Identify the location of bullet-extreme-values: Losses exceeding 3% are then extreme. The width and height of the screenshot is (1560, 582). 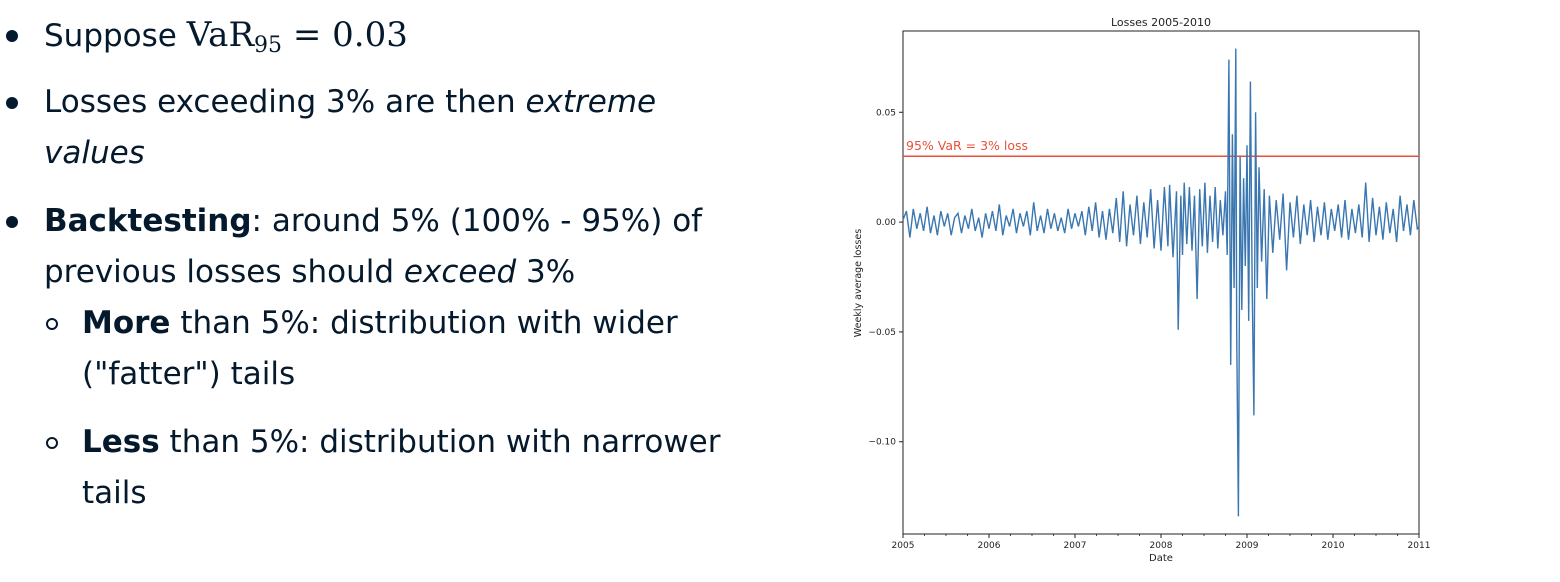
(350, 102).